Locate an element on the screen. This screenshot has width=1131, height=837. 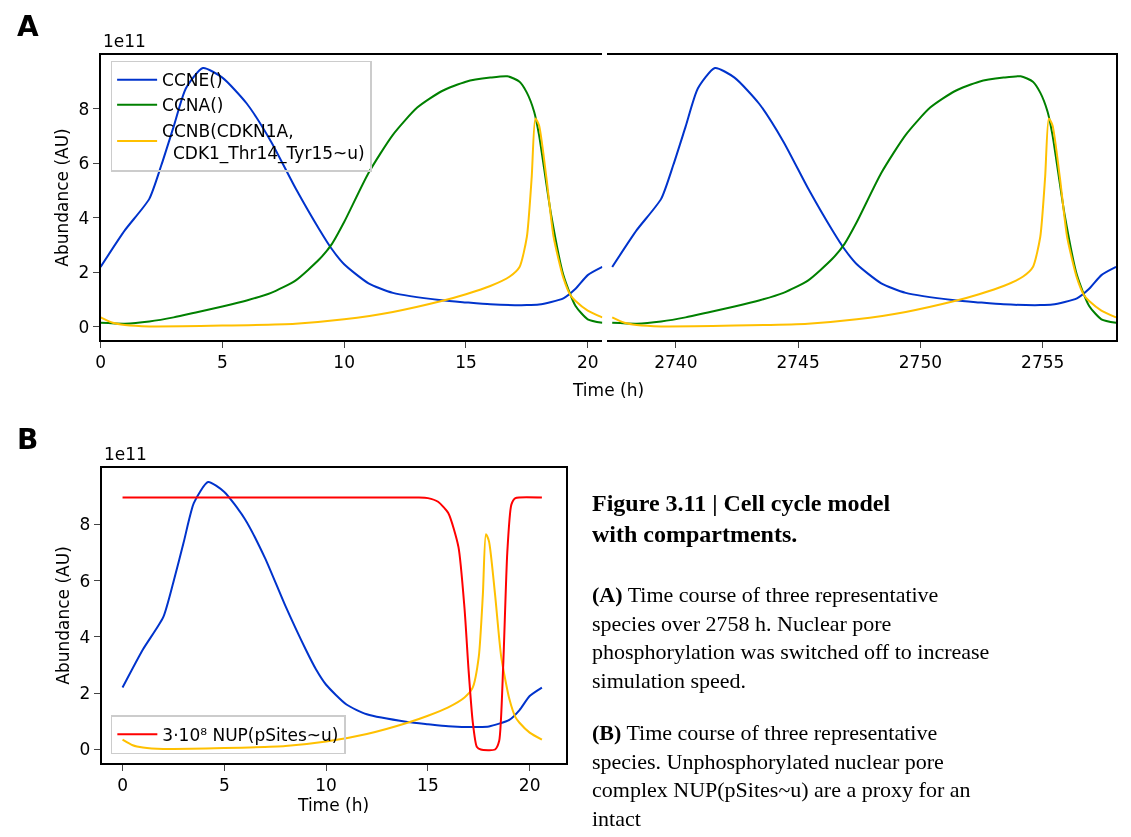
x-tick-label: 2750 is located at coordinates (920, 362).